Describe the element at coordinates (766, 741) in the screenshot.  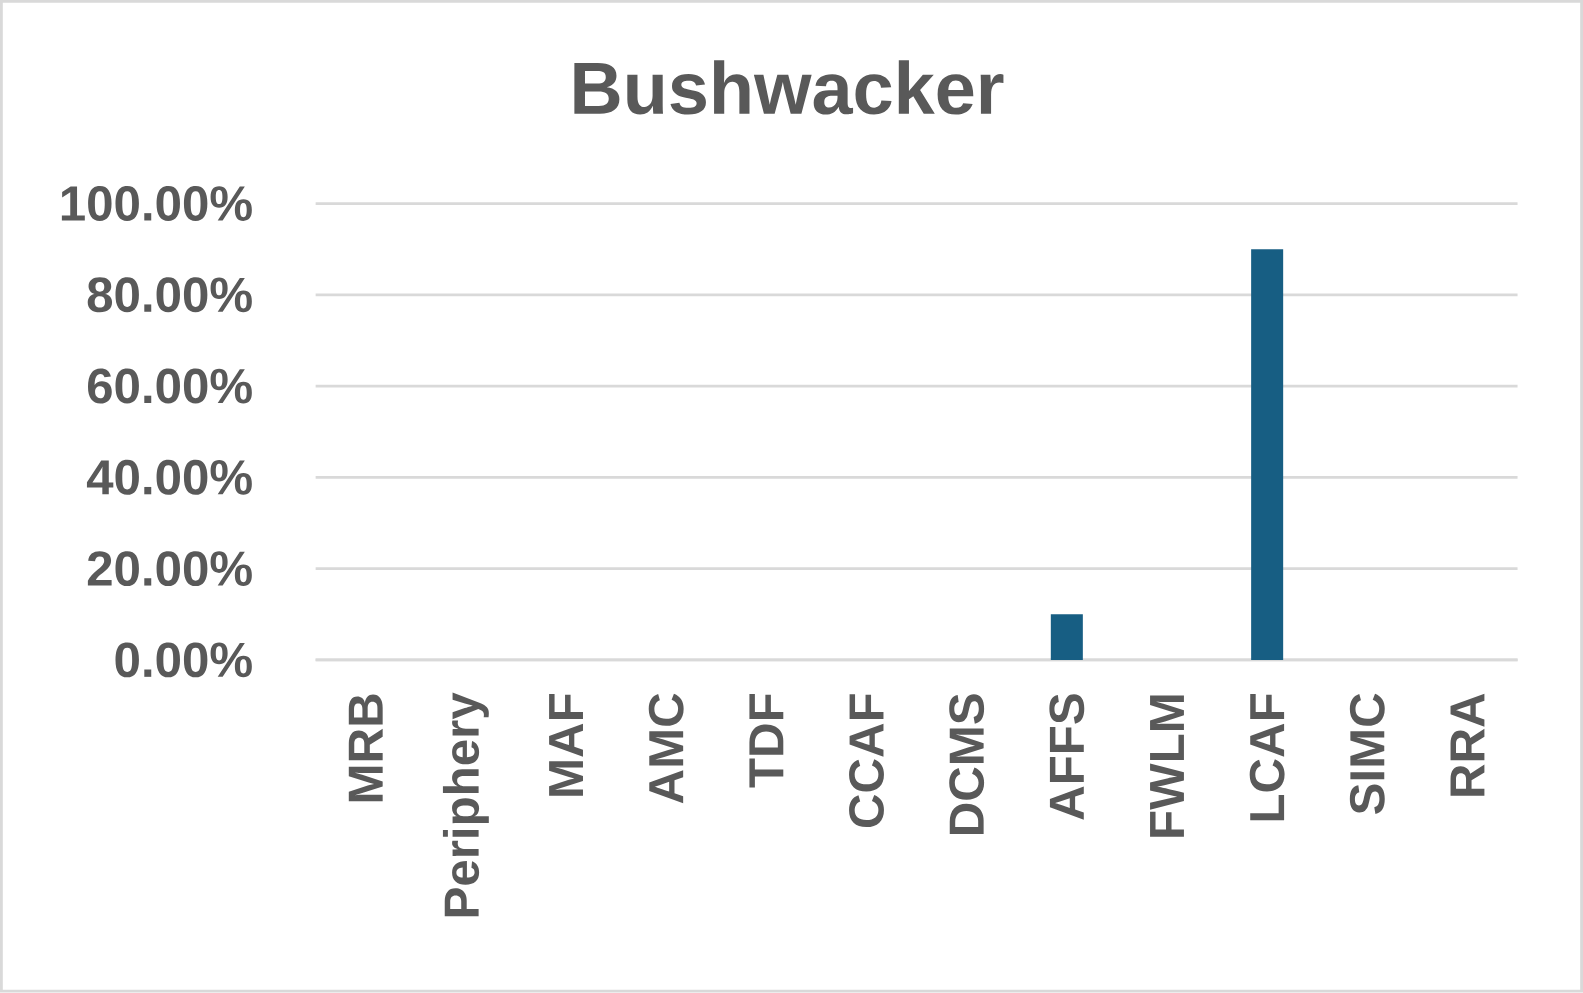
I see `x-tick-label: TDF` at that location.